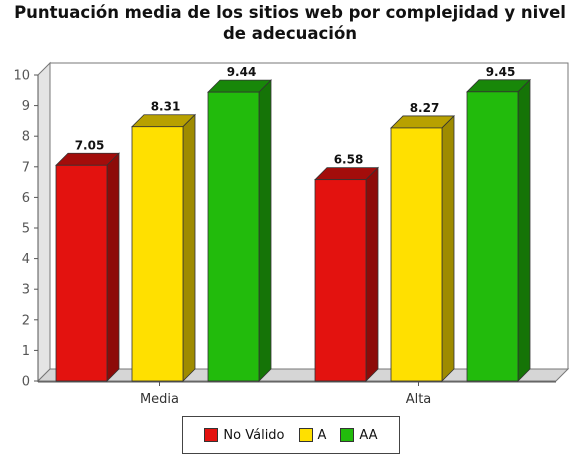 The width and height of the screenshot is (580, 458). Describe the element at coordinates (44, 222) in the screenshot. I see `plot-left-wall` at that location.